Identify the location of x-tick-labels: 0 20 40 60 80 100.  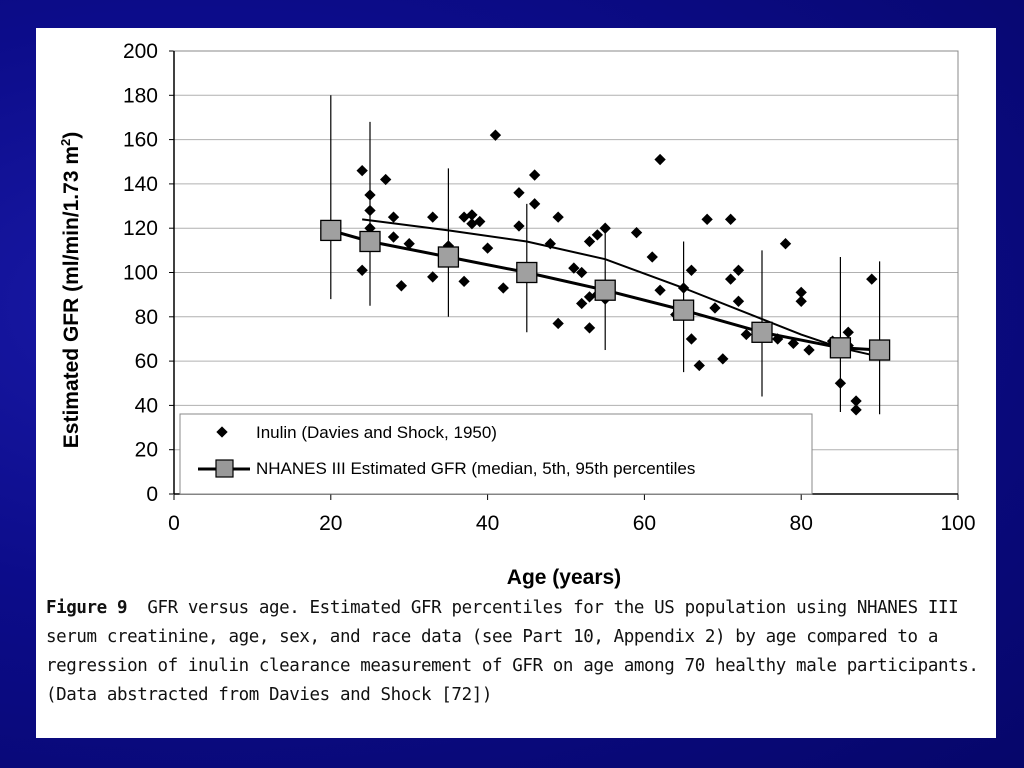
(571, 523).